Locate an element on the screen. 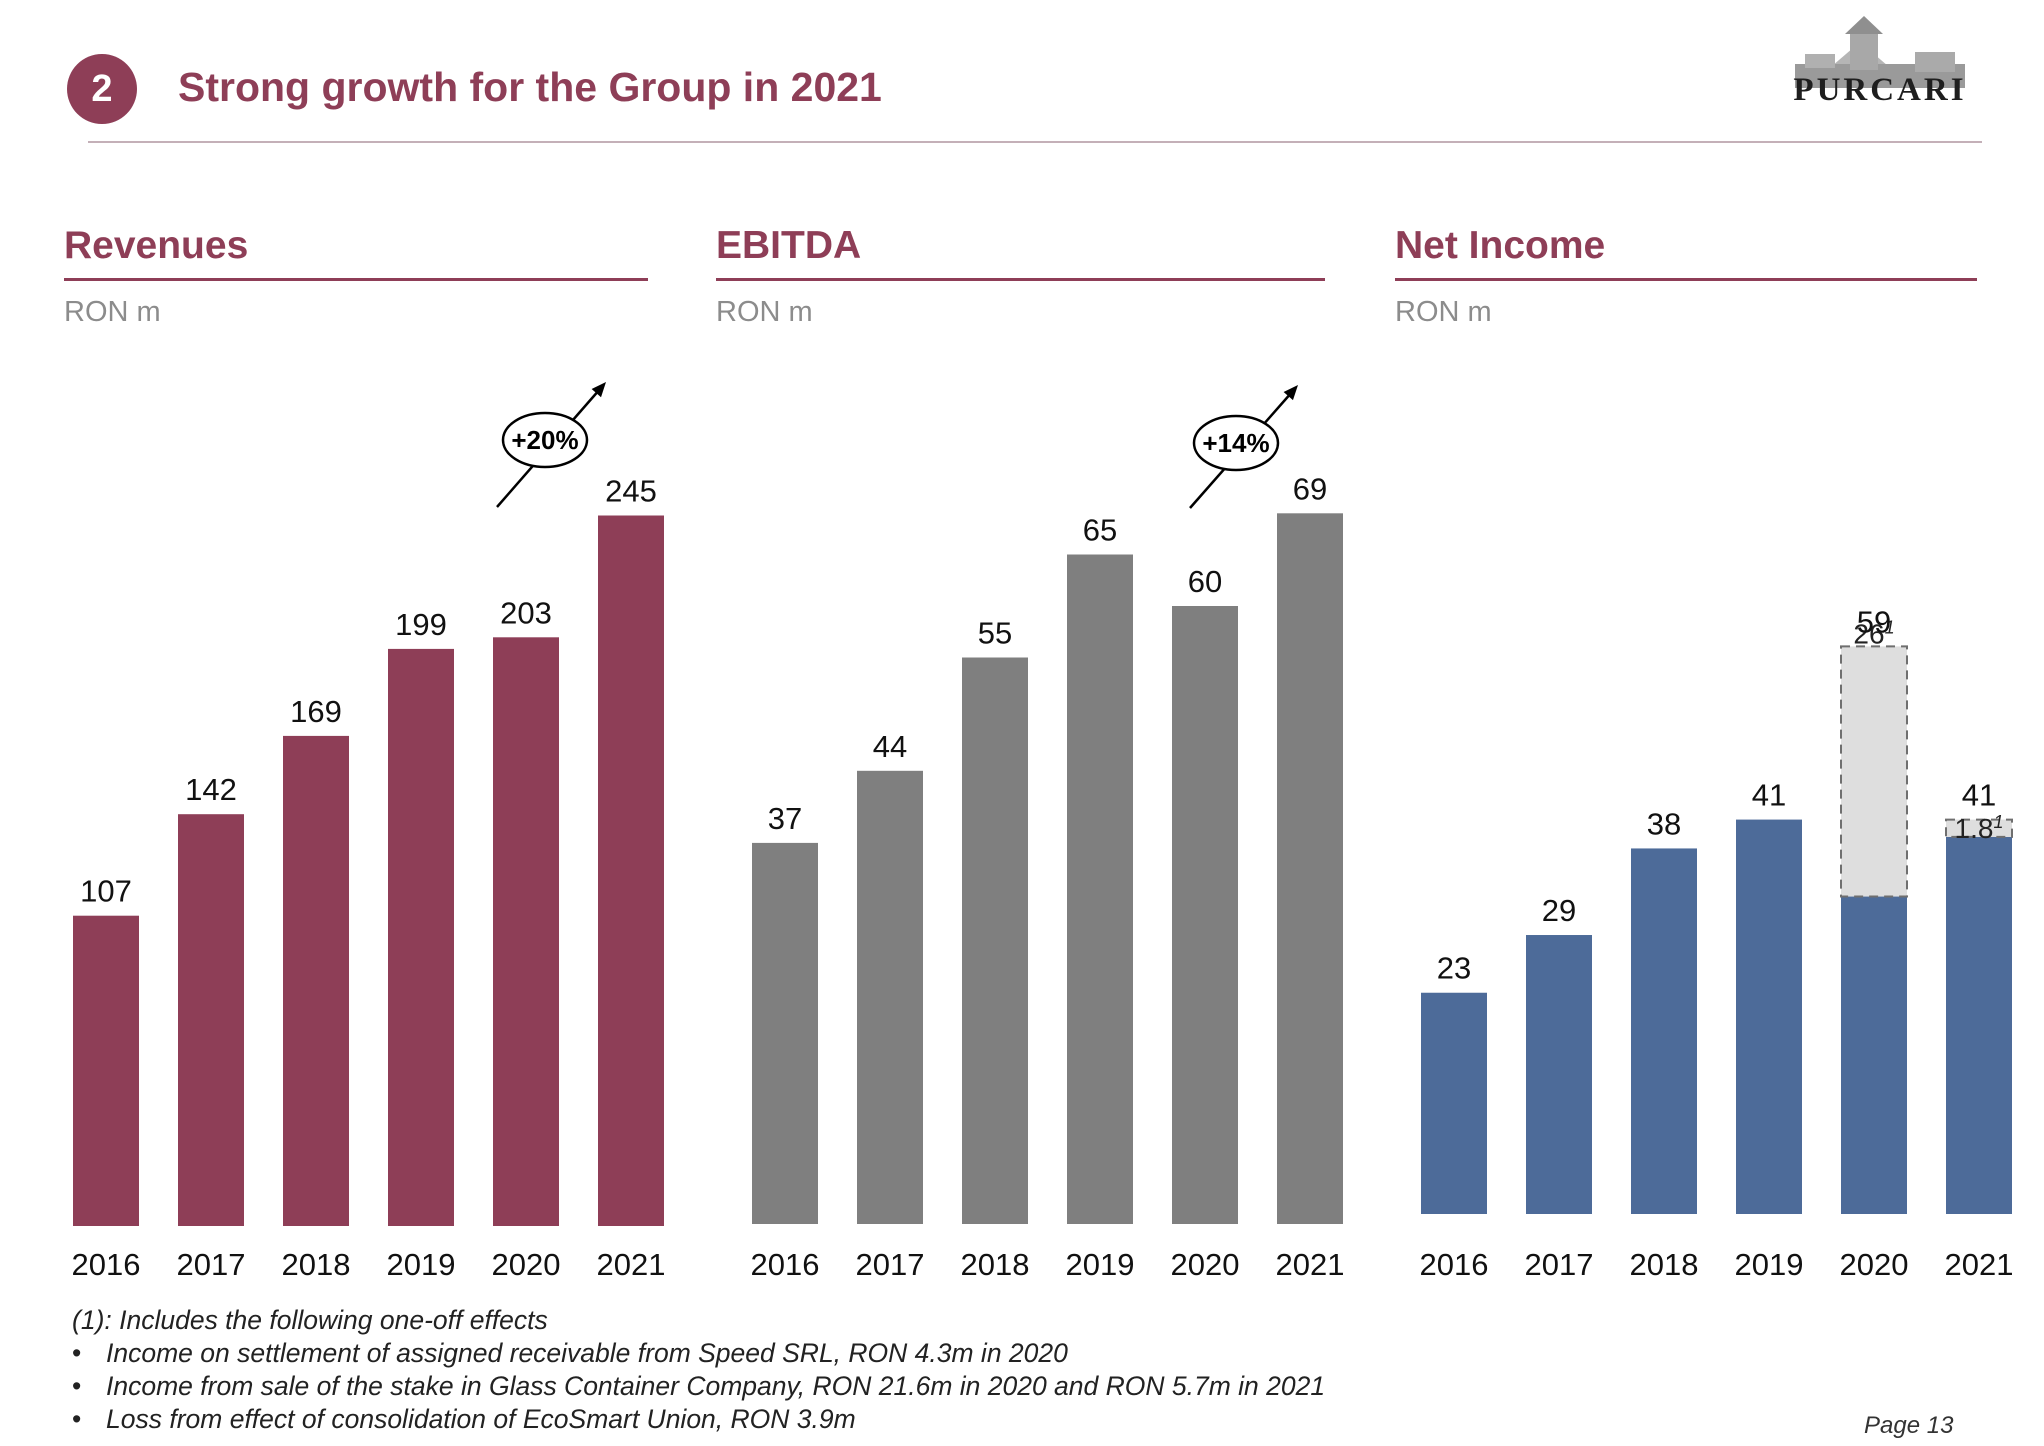 The width and height of the screenshot is (2044, 1446). data-label: 44 is located at coordinates (890, 746).